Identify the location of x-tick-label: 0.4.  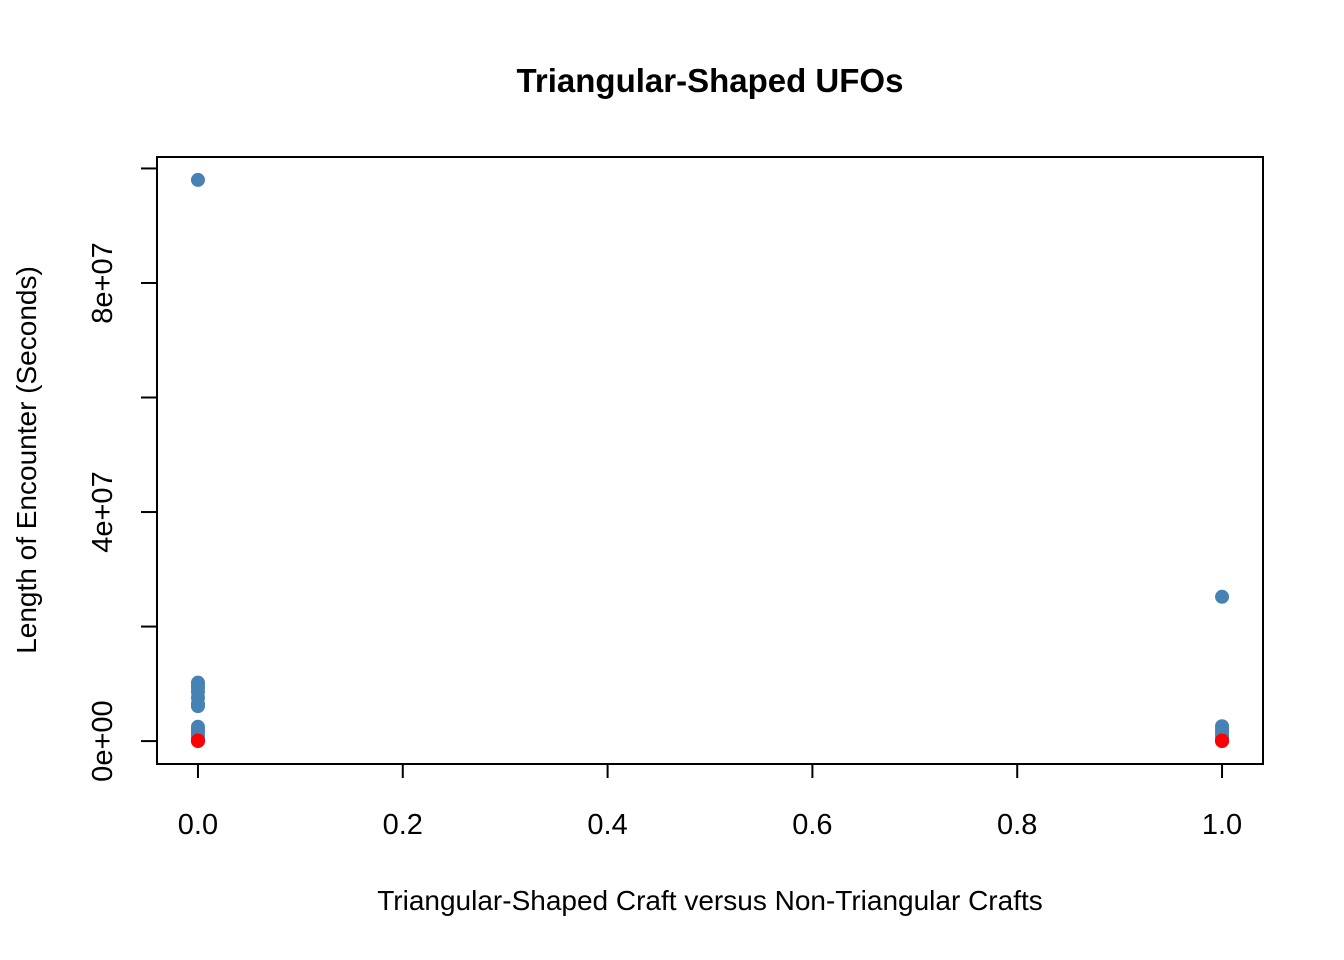
(607, 825).